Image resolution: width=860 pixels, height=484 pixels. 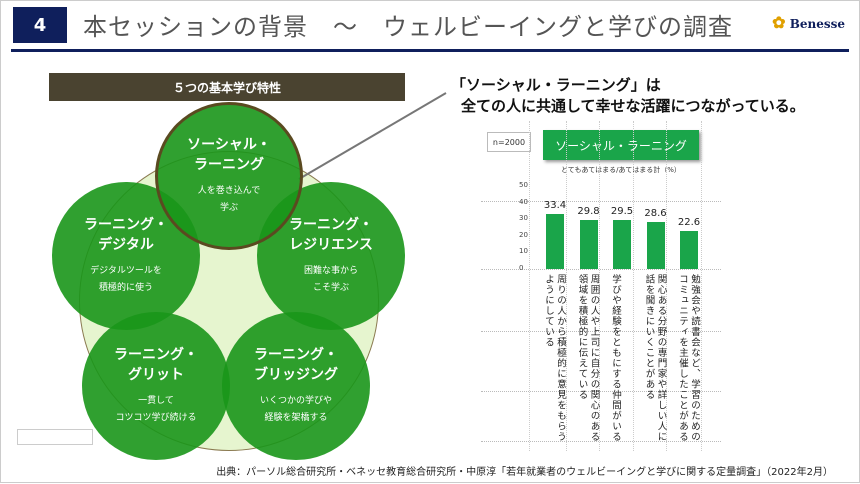 I want to click on category-label: 勉強会や読書会など、学習のためのコミュニティを主催したことがある, so click(x=688, y=358).